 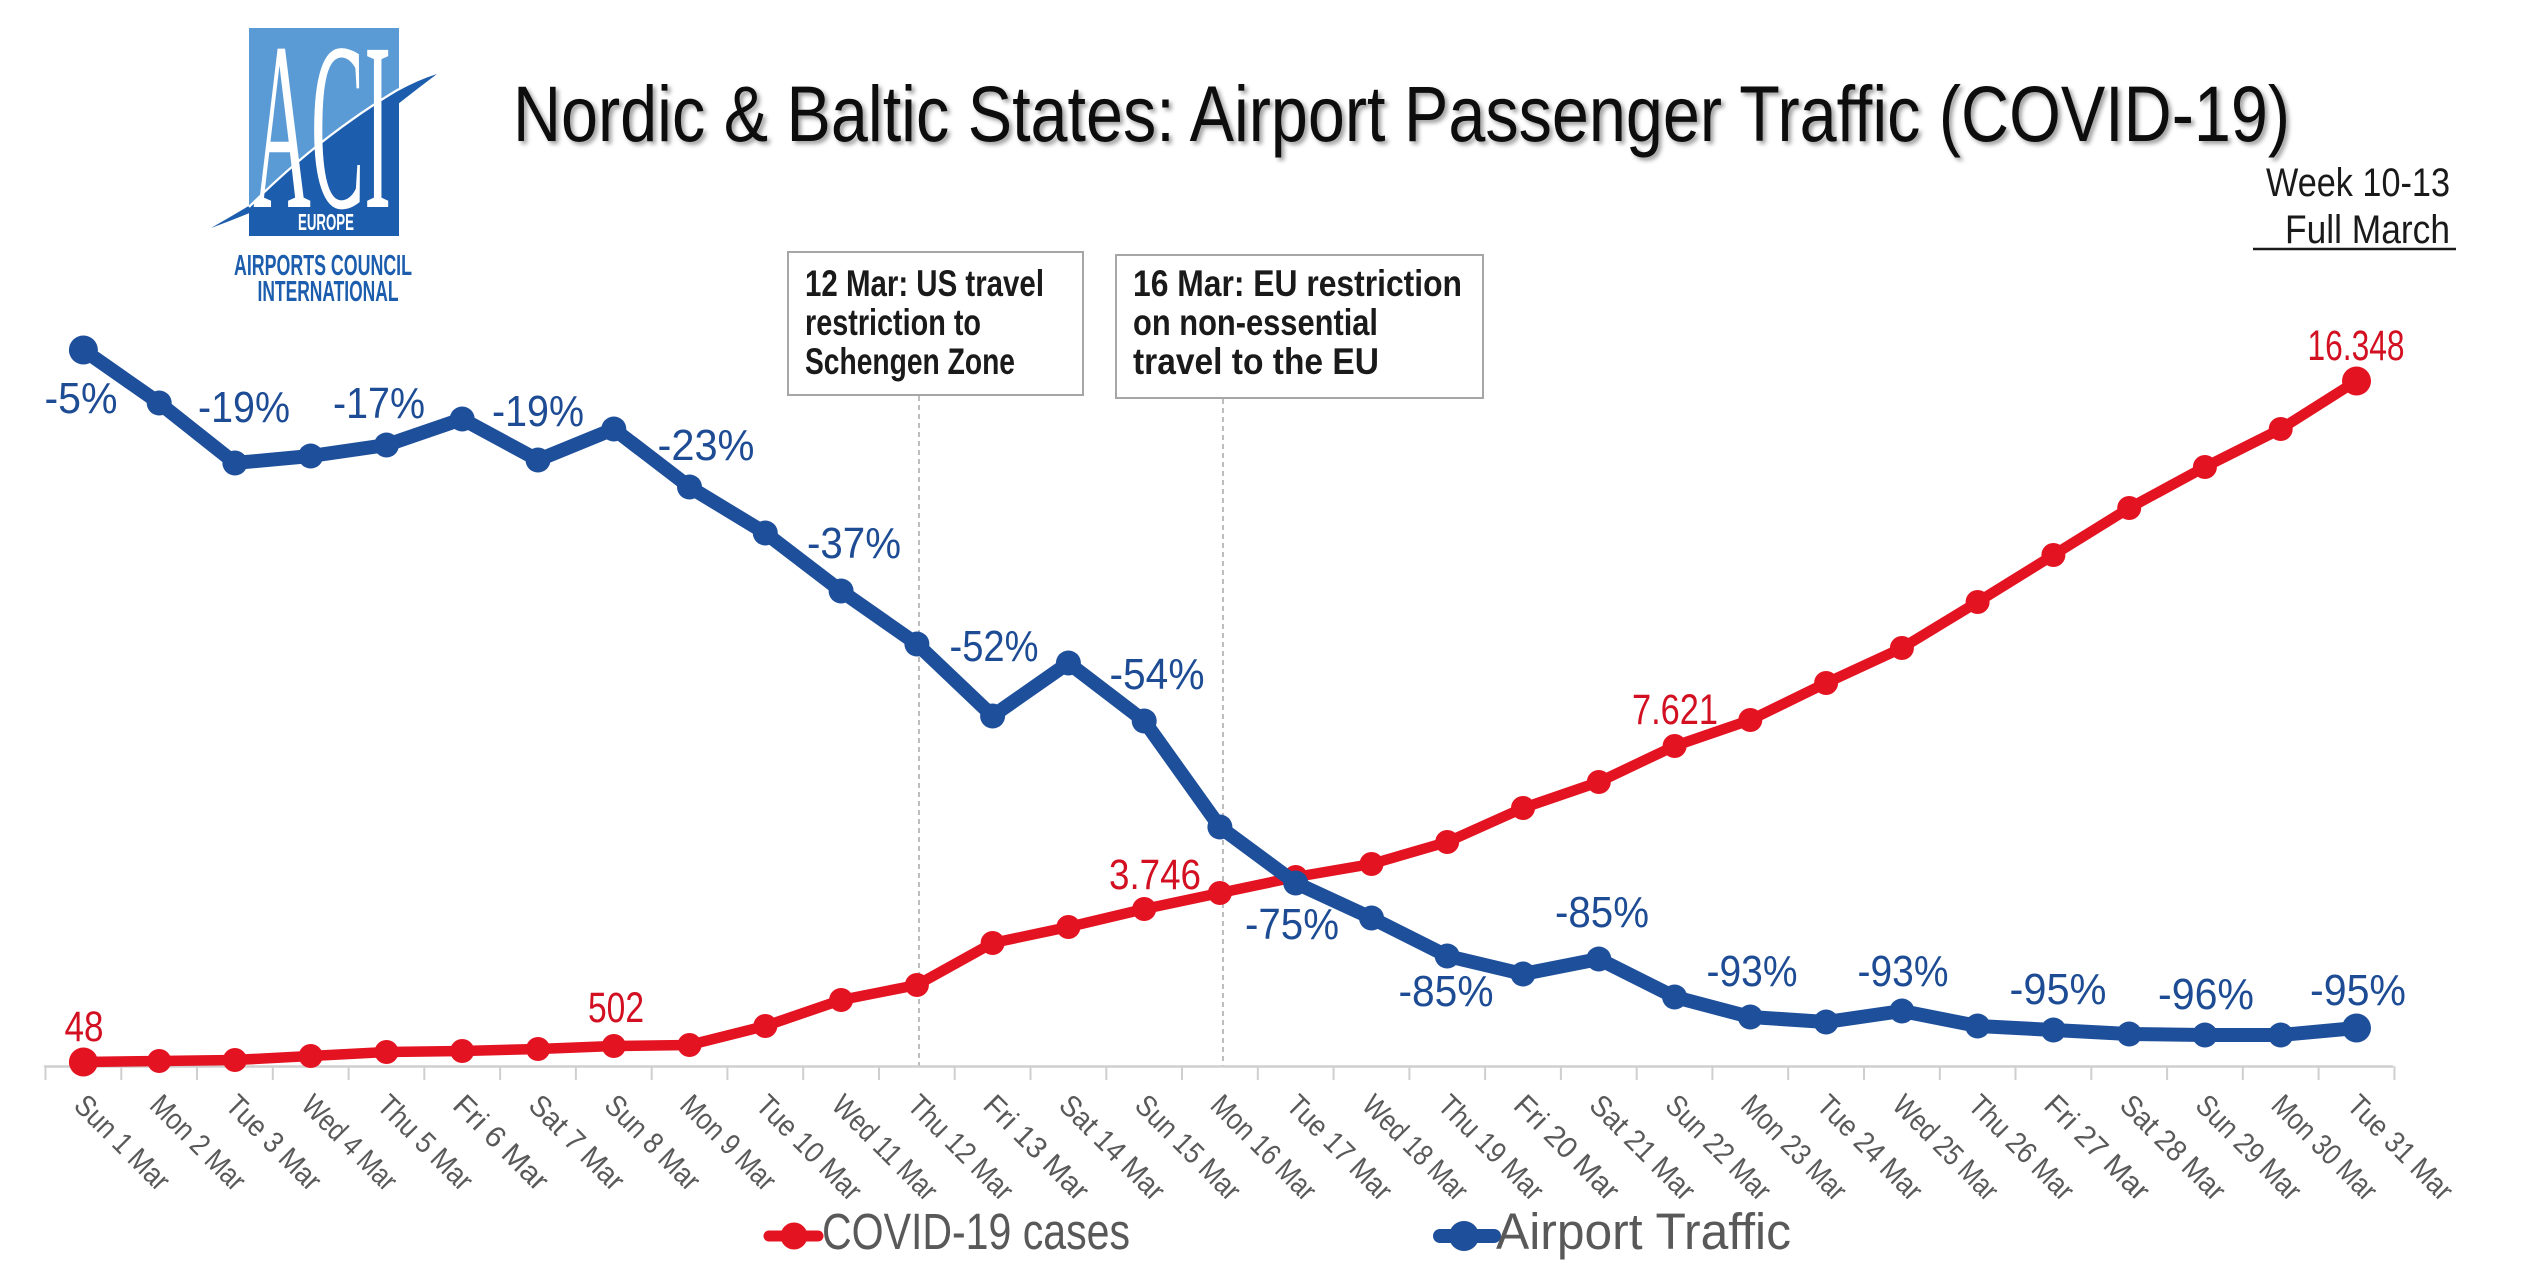 What do you see at coordinates (976, 1231) in the screenshot?
I see `svg-text: COVID-19 cases` at bounding box center [976, 1231].